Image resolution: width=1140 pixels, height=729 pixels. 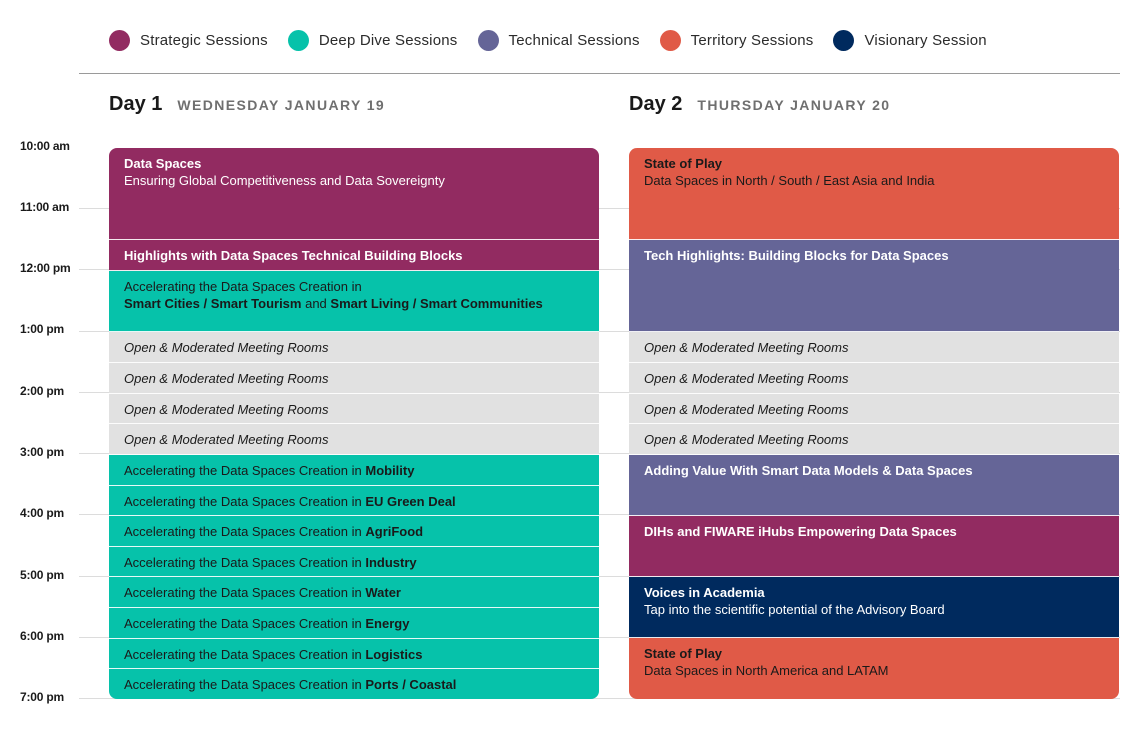 I want to click on day2-header: Day 2 THURSDAY JANUARY 20, so click(x=759, y=106).